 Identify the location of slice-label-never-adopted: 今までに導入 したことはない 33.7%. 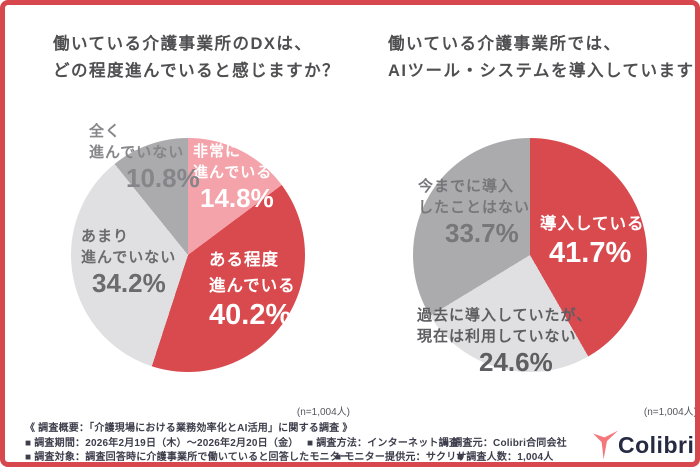
(474, 213).